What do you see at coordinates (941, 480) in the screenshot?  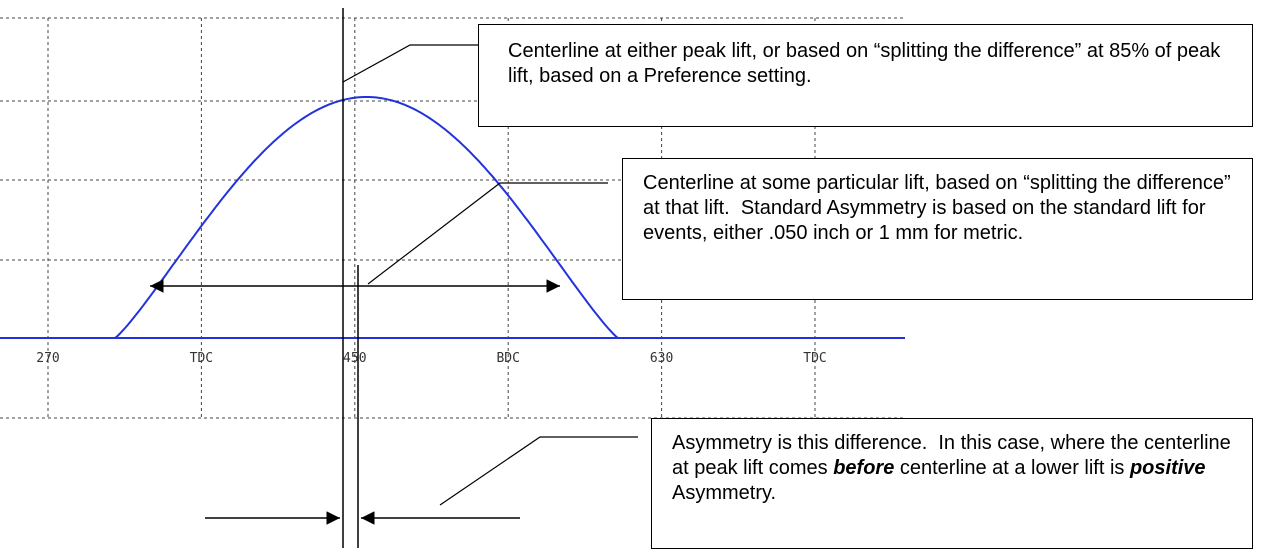 I see `callout-text: Asymmetry.` at bounding box center [941, 480].